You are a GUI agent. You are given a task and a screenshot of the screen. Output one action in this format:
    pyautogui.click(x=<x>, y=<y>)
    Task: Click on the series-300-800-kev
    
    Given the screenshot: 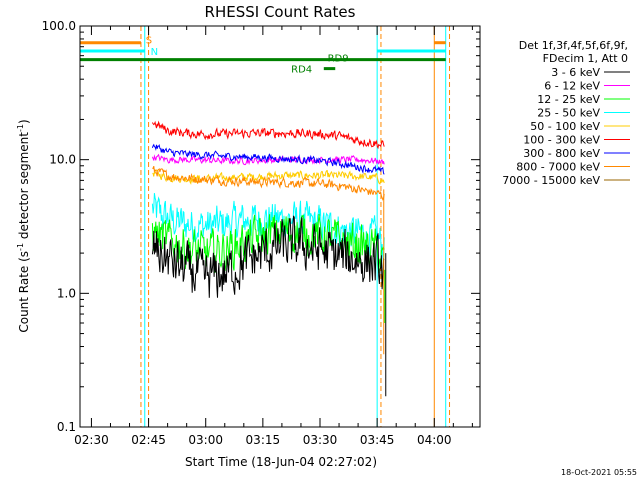 What is the action you would take?
    pyautogui.click(x=268, y=159)
    